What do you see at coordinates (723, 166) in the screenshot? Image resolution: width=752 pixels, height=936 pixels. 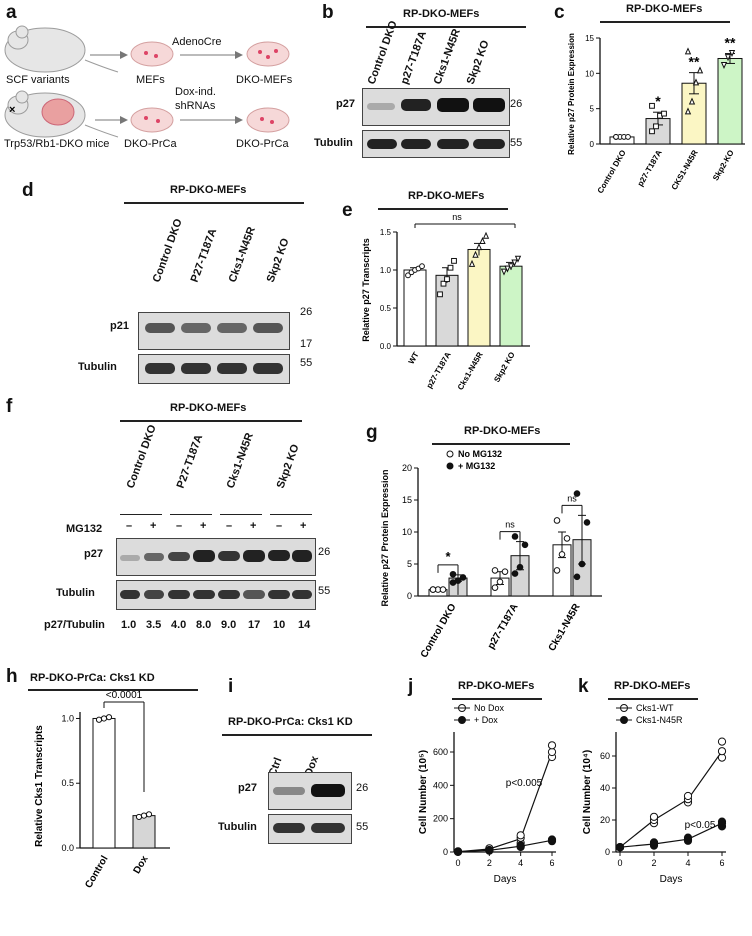 I see `x-tick-label: Skp2-KO` at bounding box center [723, 166].